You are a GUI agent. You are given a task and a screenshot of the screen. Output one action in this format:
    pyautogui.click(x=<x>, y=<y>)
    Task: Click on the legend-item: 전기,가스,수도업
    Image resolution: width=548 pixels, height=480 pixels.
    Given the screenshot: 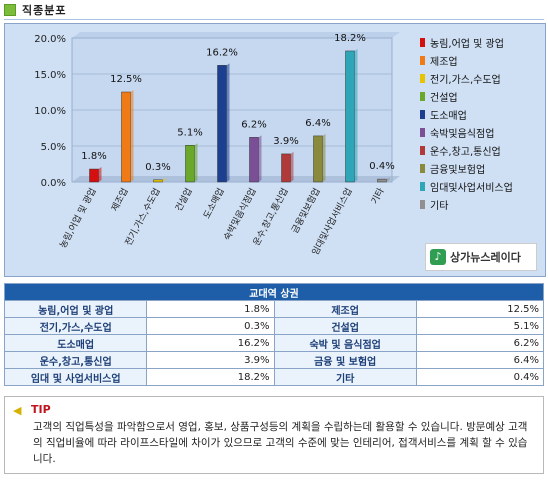 What is the action you would take?
    pyautogui.click(x=466, y=78)
    